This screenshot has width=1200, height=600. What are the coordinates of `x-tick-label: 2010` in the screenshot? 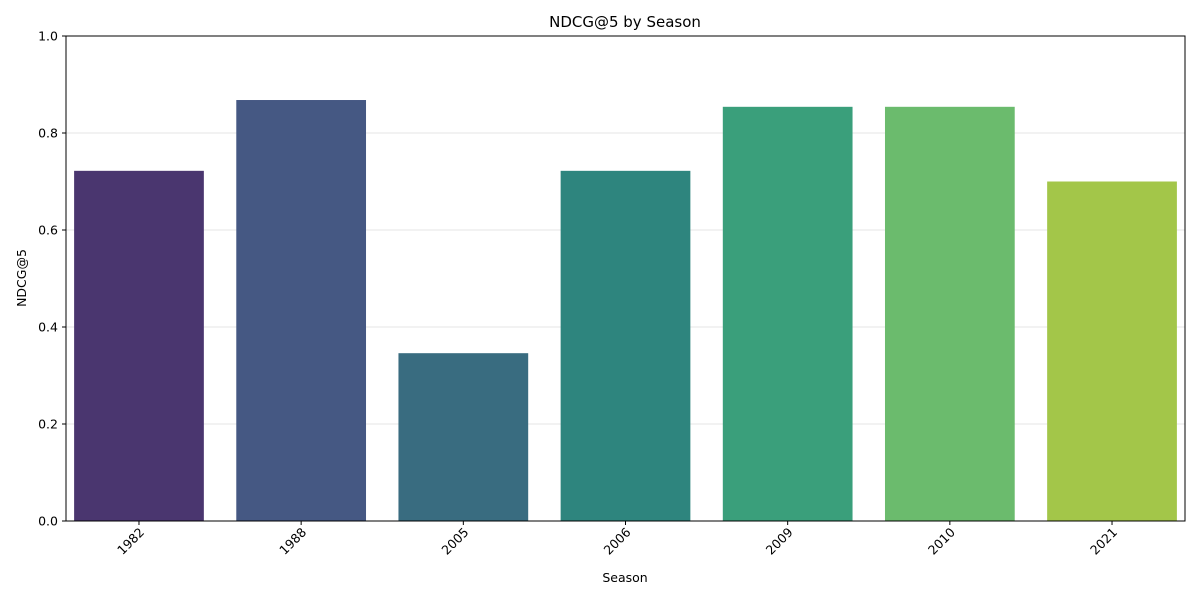 It's located at (941, 540).